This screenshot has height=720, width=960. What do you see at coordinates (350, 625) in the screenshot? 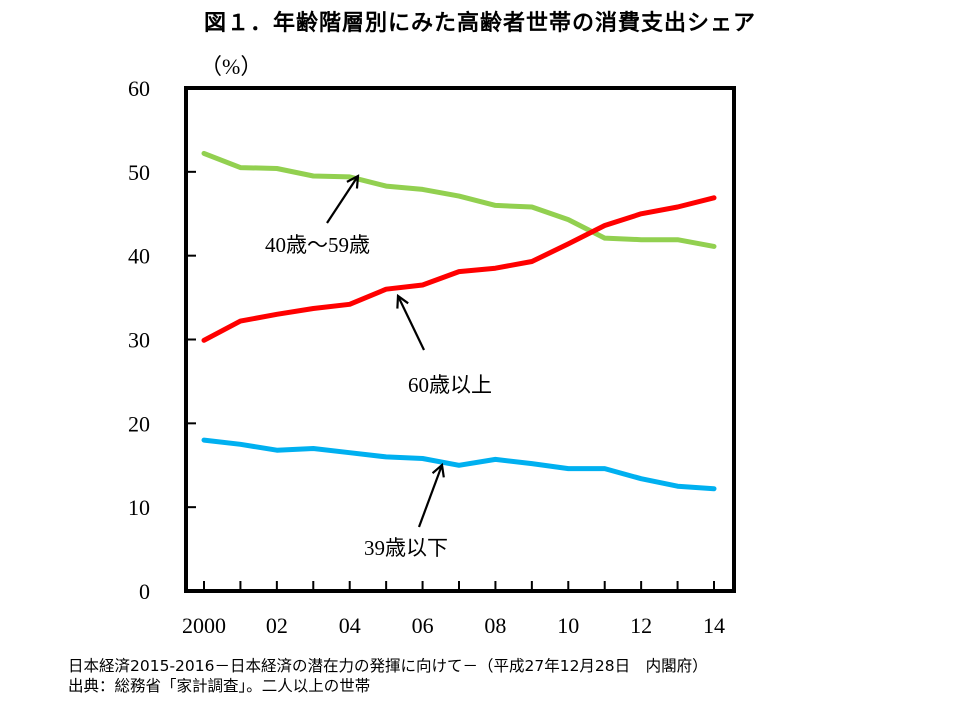
I see `x-tick-label: 04` at bounding box center [350, 625].